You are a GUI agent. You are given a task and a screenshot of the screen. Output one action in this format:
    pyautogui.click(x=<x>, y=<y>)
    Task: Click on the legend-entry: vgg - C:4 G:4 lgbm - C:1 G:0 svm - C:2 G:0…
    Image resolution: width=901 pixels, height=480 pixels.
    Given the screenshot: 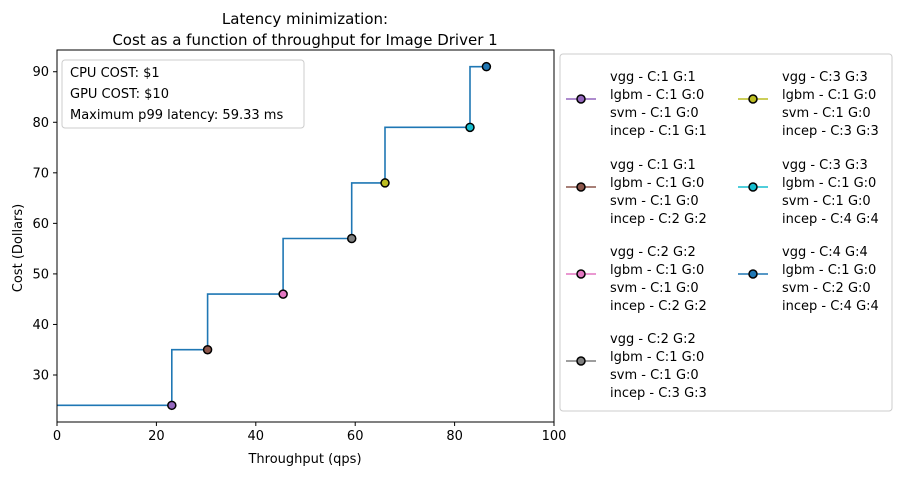 What is the action you would take?
    pyautogui.click(x=808, y=279)
    